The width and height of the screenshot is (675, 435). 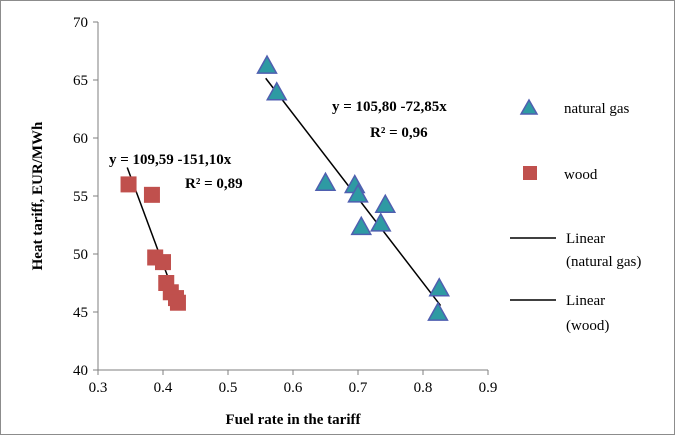 What do you see at coordinates (575, 250) in the screenshot?
I see `legend-item-linear-natural-gas: Linear (natural gas)` at bounding box center [575, 250].